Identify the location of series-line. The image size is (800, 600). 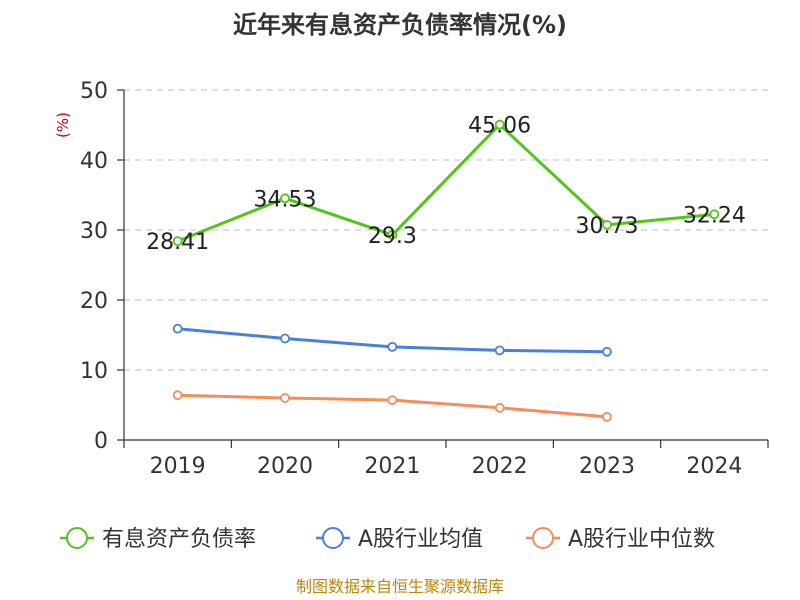
(446, 183).